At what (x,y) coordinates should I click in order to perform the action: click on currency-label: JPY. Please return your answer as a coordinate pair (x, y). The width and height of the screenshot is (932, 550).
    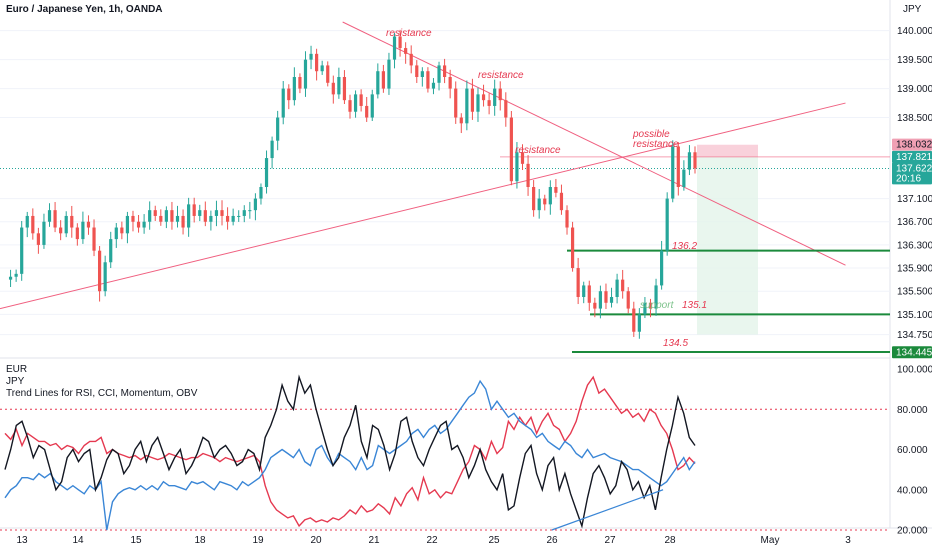
    Looking at the image, I should click on (912, 9).